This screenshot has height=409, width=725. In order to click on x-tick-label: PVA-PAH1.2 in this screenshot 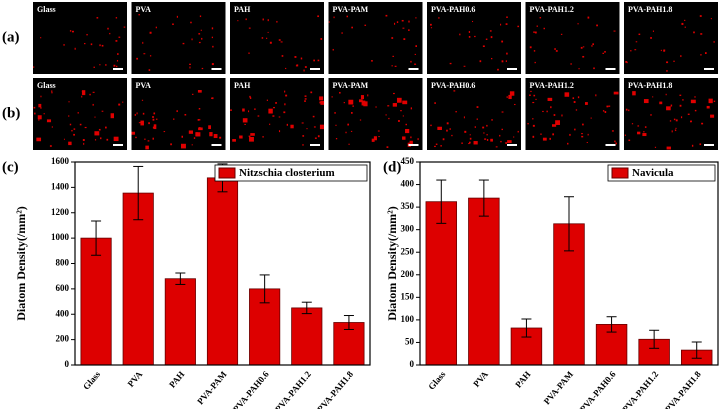, I will do `click(641, 389)`.